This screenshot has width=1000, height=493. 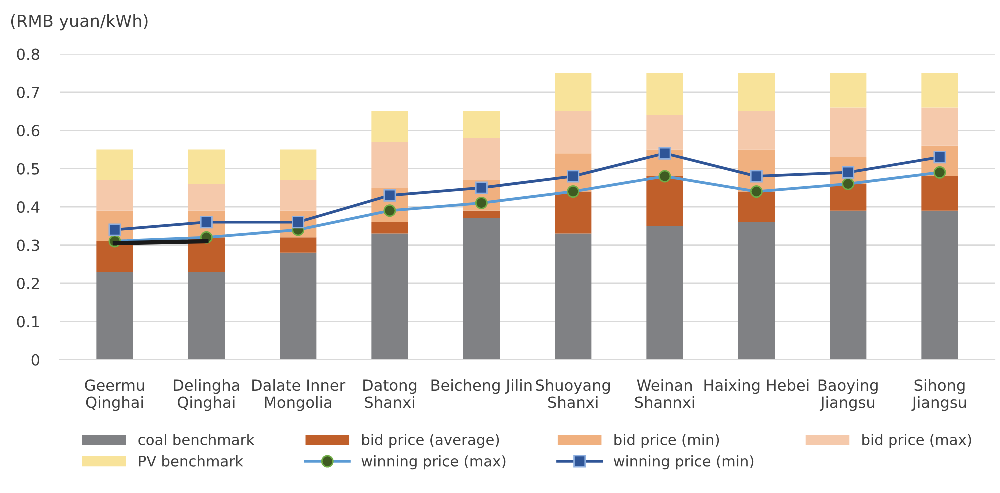 I want to click on y-axis-title: (RMB yuan/kWh), so click(x=79, y=22).